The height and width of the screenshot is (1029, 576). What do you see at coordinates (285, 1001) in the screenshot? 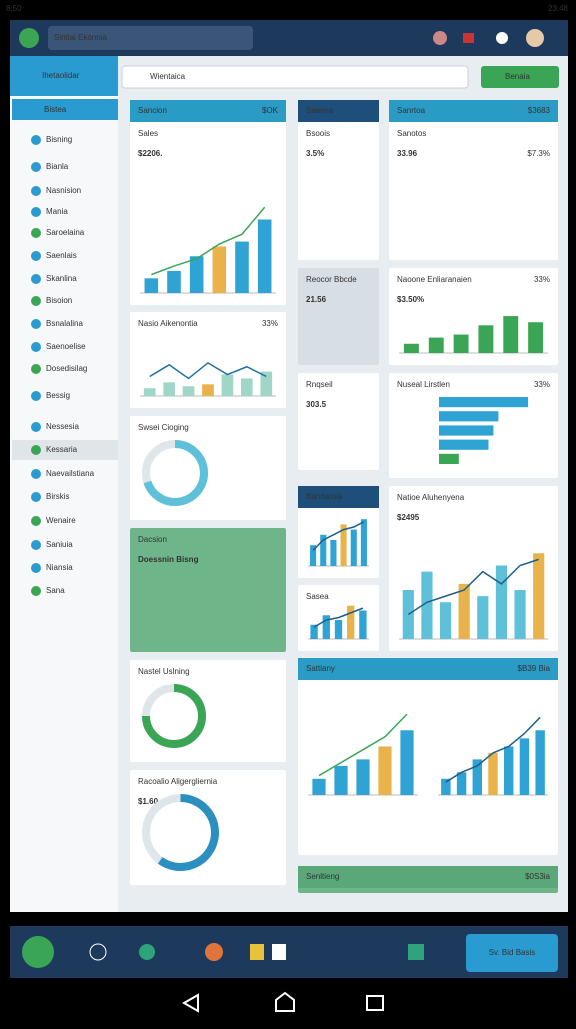
I see `nav-home` at bounding box center [285, 1001].